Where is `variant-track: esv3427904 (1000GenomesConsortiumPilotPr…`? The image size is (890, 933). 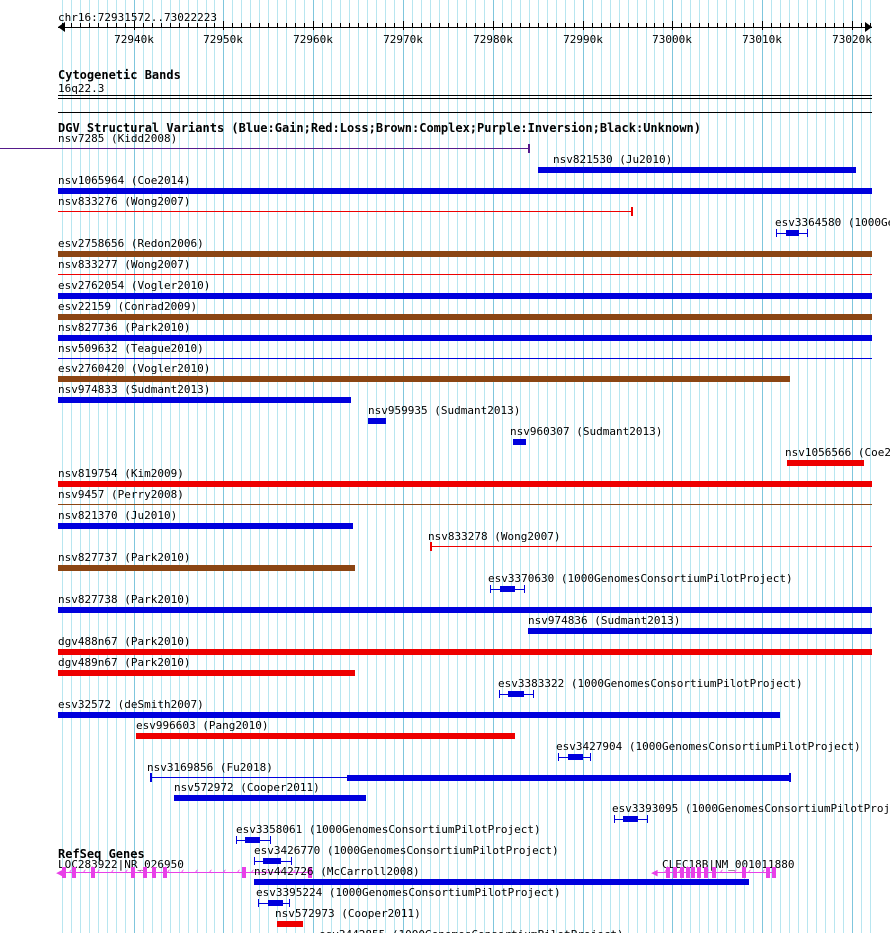 variant-track: esv3427904 (1000GenomesConsortiumPilotPr… is located at coordinates (445, 751).